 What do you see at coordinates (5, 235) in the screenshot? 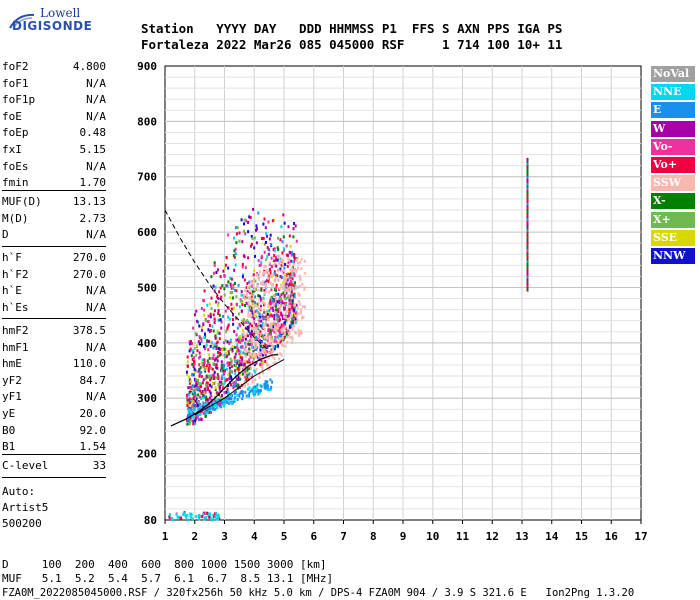
I see `param-label: D` at bounding box center [5, 235].